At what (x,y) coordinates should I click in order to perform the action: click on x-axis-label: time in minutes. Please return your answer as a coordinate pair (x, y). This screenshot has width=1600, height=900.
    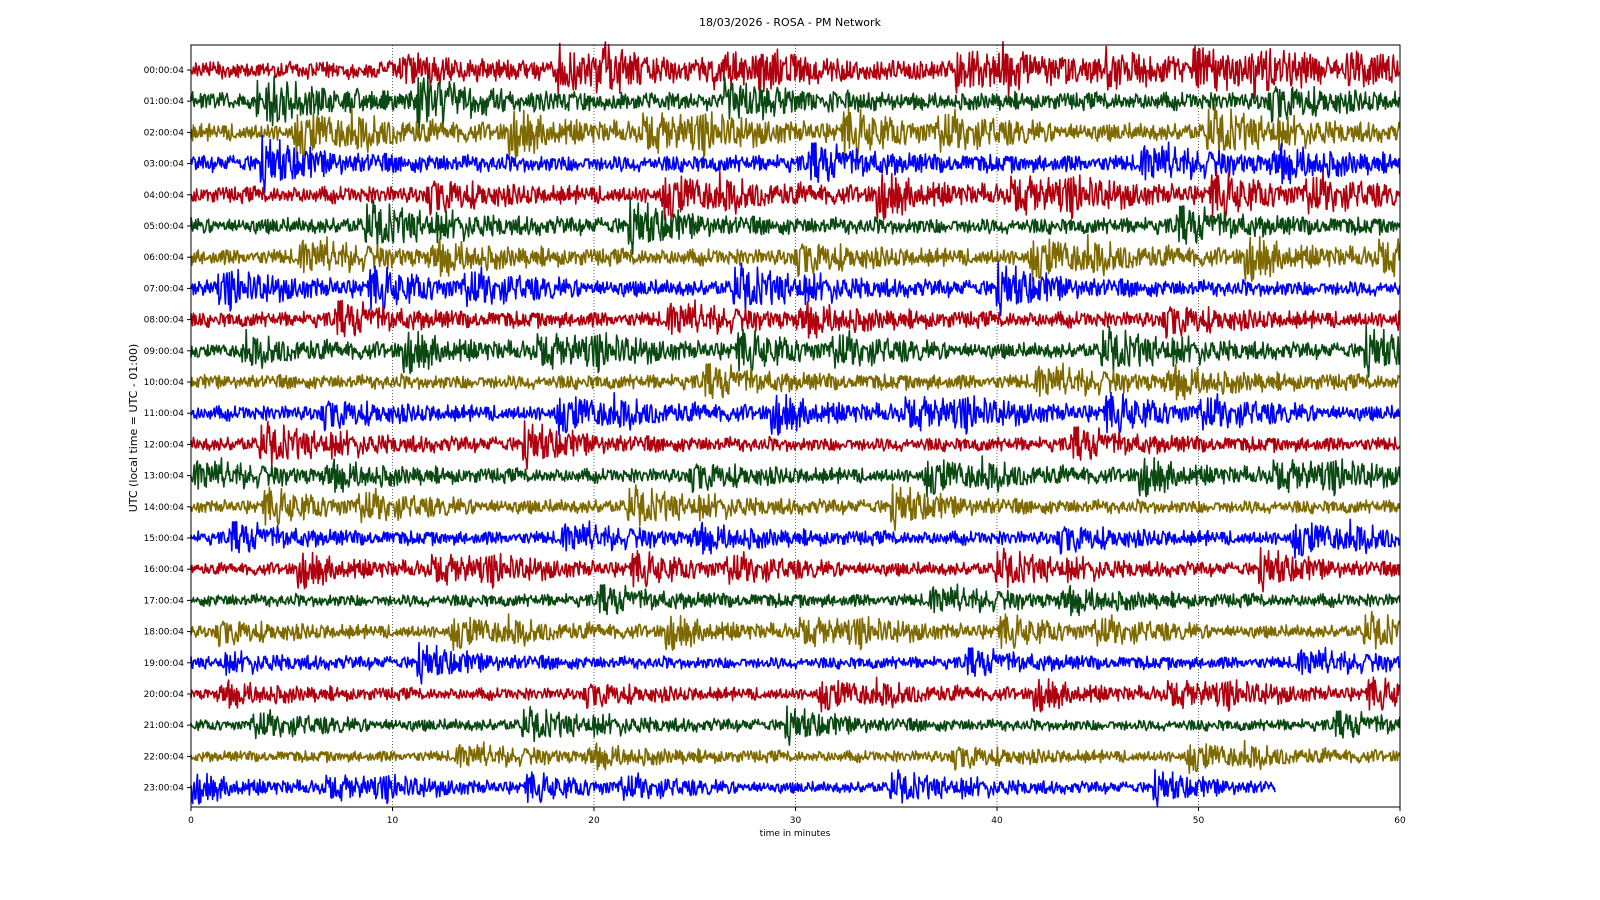
    Looking at the image, I should click on (795, 834).